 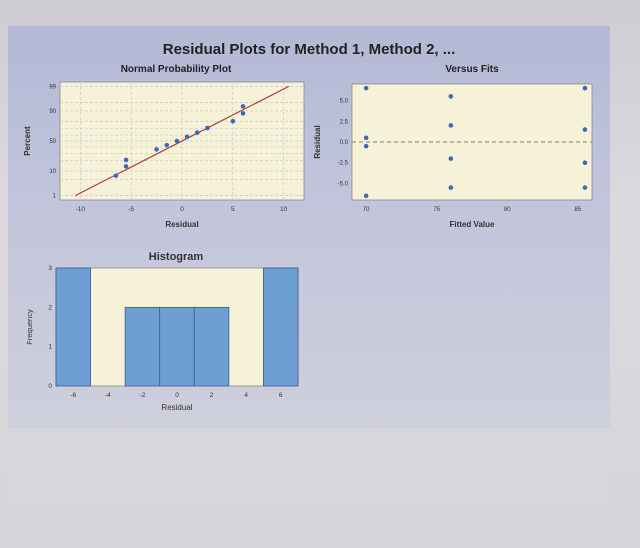 What do you see at coordinates (176, 69) in the screenshot?
I see `npp-title: Normal Probability Plot` at bounding box center [176, 69].